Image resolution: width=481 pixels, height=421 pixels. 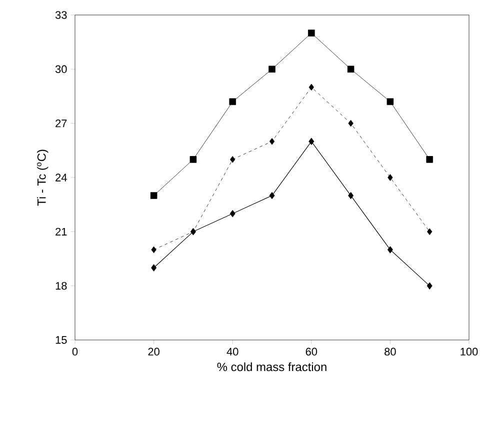 I want to click on x-tick-label: 60, so click(x=312, y=352).